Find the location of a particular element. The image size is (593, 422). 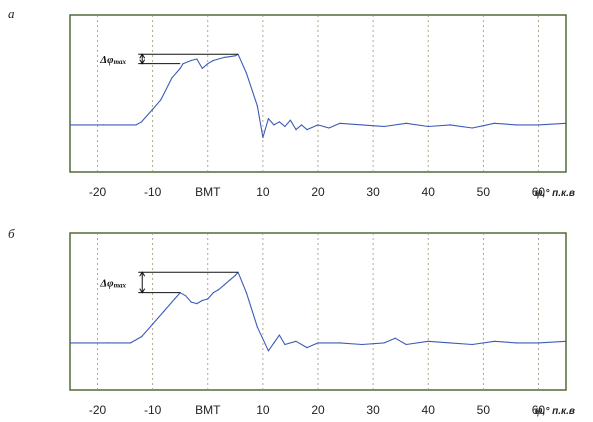

arrow-down-icon is located at coordinates (142, 62).